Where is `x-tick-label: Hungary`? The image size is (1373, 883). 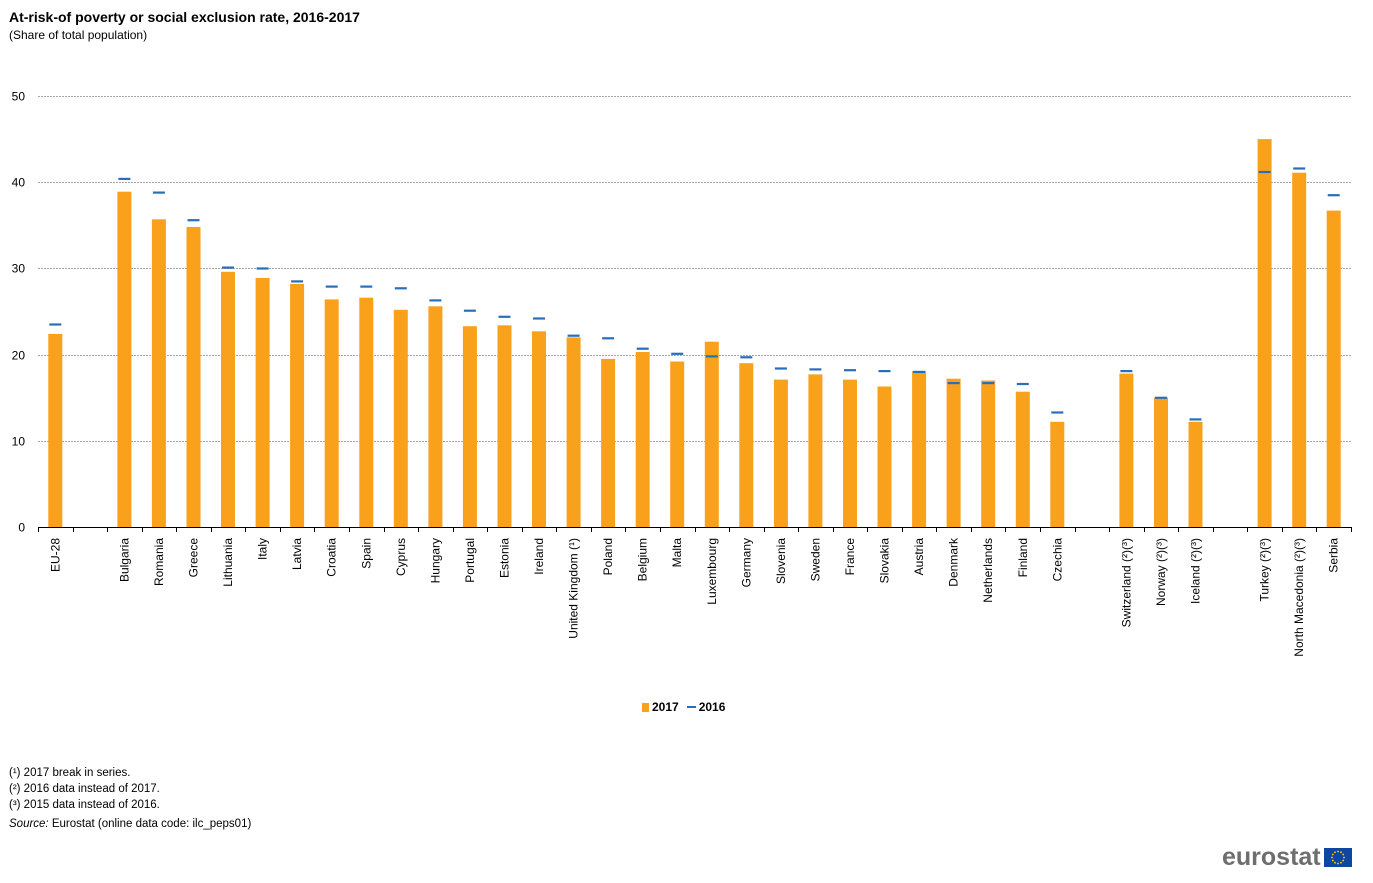 x-tick-label: Hungary is located at coordinates (435, 560).